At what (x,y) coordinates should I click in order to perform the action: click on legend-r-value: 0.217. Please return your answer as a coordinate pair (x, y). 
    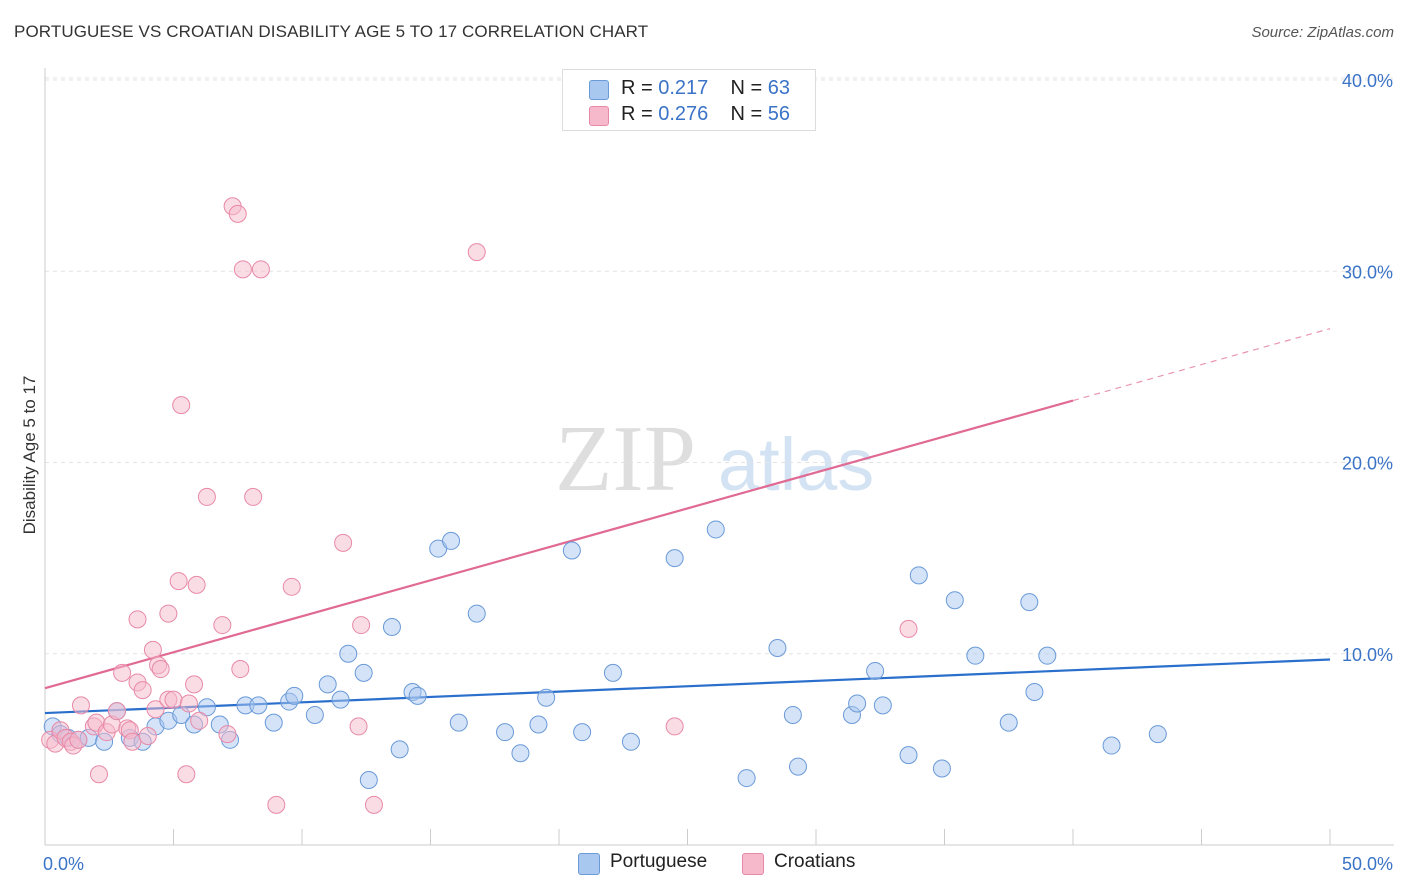
    Looking at the image, I should click on (683, 88).